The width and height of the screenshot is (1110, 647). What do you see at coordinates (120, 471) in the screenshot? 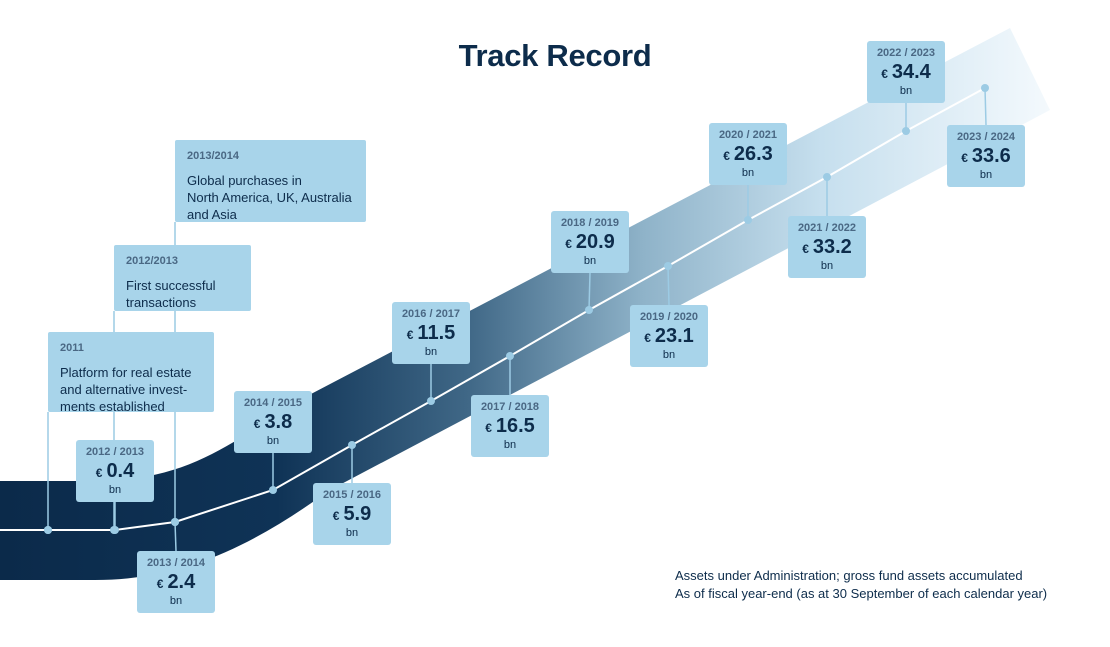
I see `value-number: 0.4` at bounding box center [120, 471].